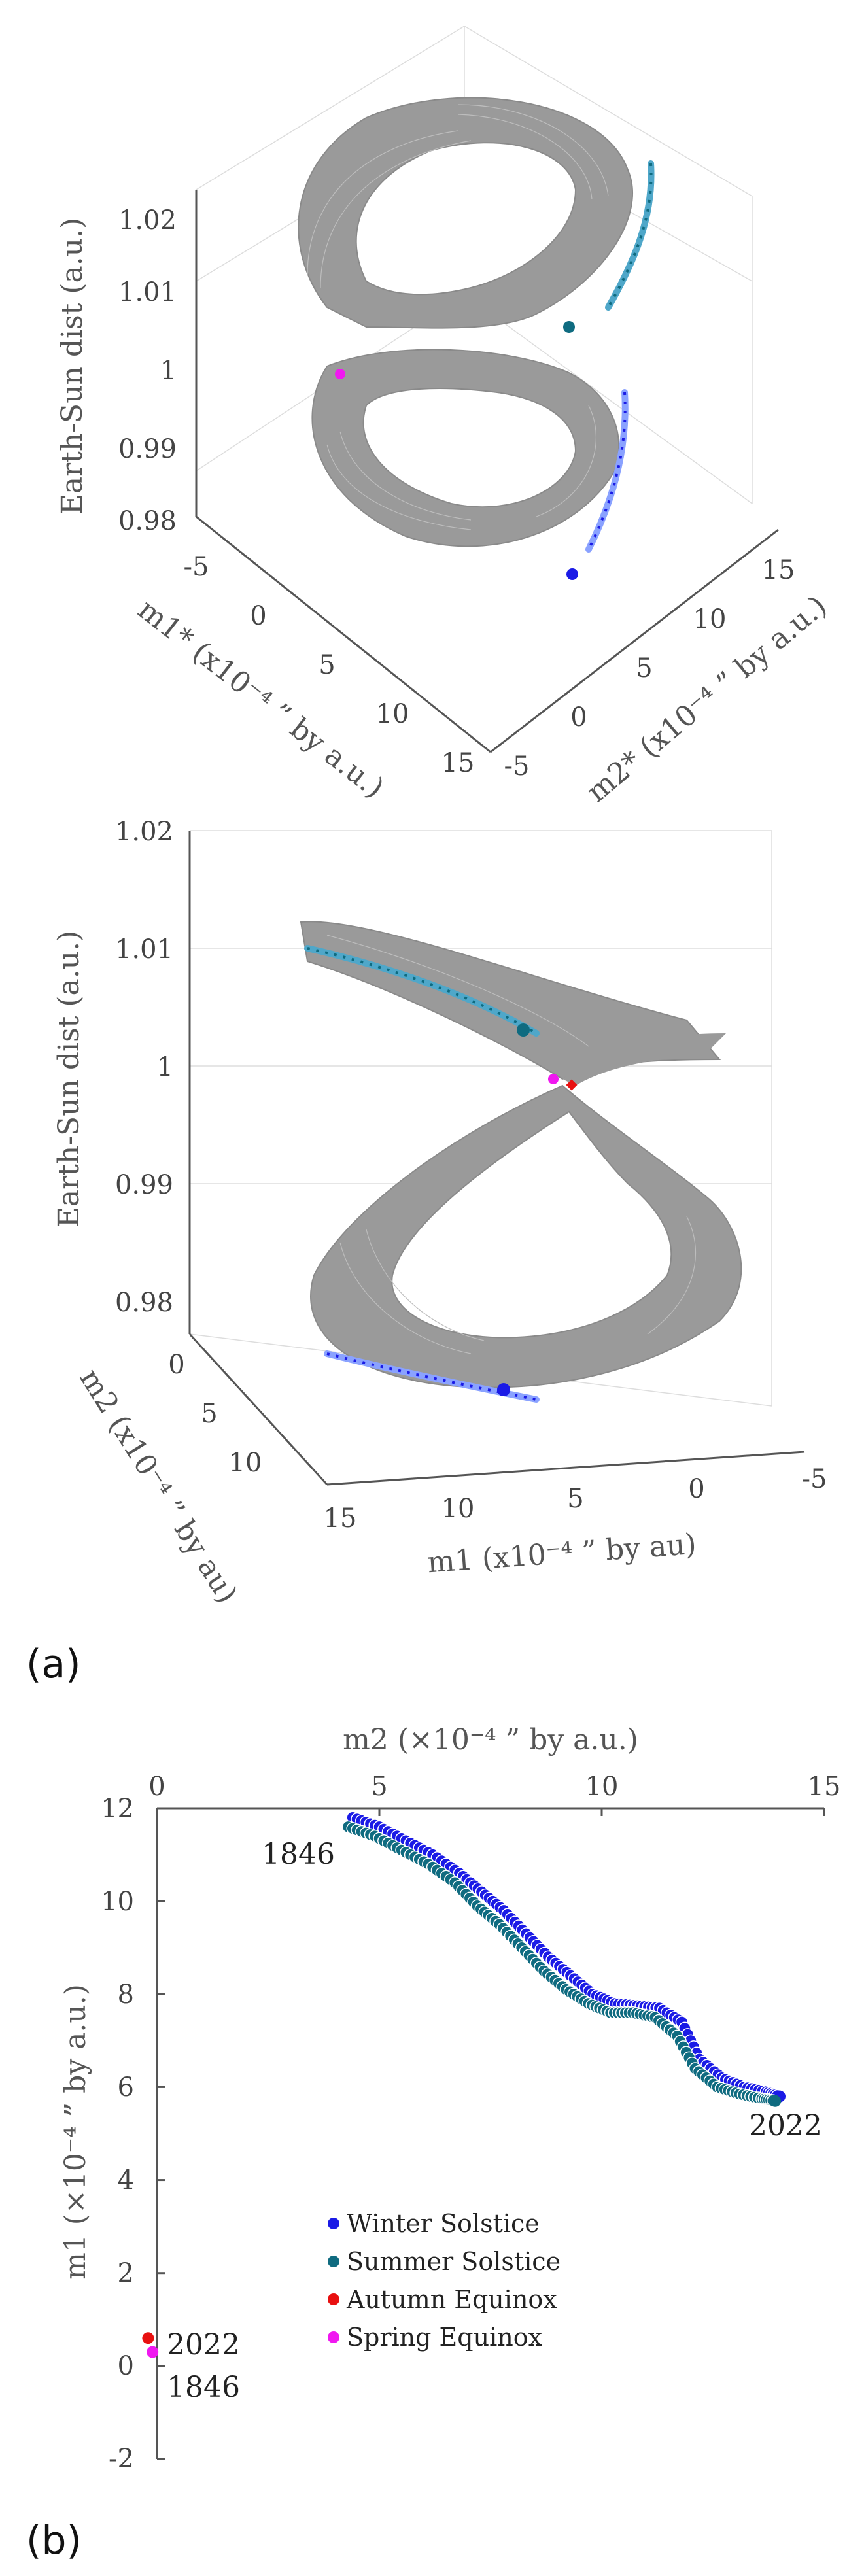  Describe the element at coordinates (117, 2134) in the screenshot. I see `y-tick-labels: -2 0 2 4 6 8 10 12` at that location.